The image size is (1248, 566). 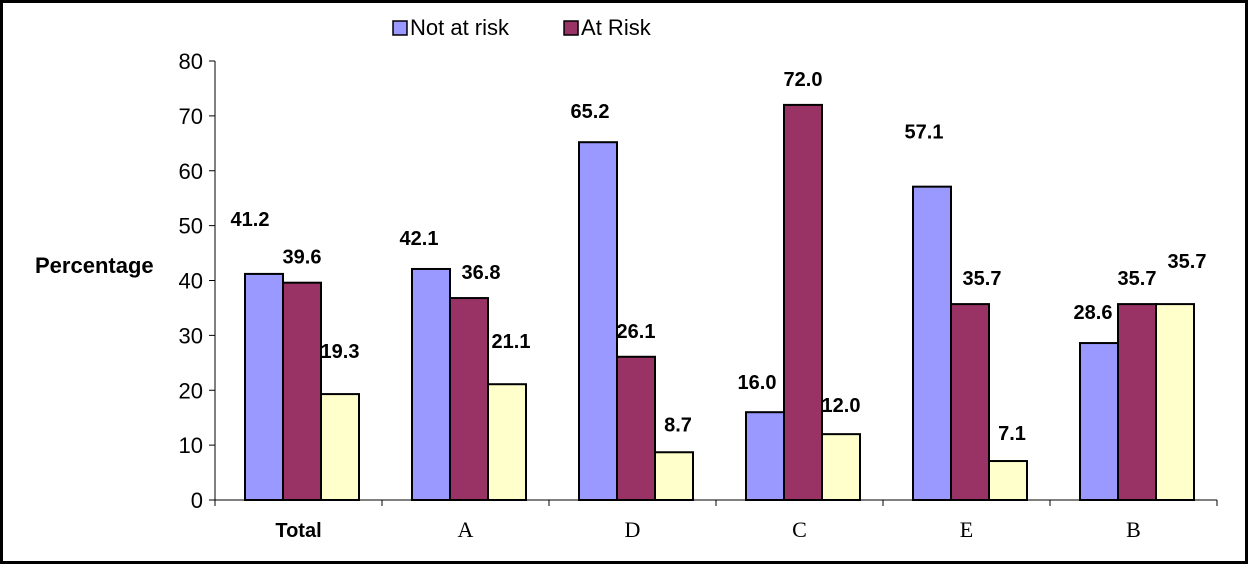 I want to click on data-label: 36.8, so click(x=481, y=273).